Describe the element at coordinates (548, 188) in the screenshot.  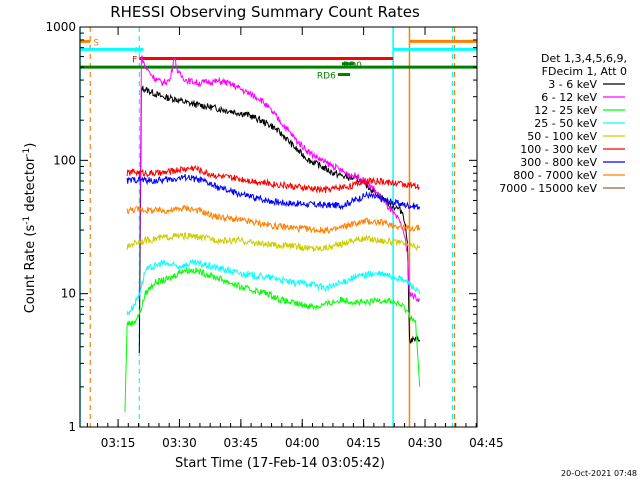
I see `legend-label-8: 7000 - 15000 keV` at that location.